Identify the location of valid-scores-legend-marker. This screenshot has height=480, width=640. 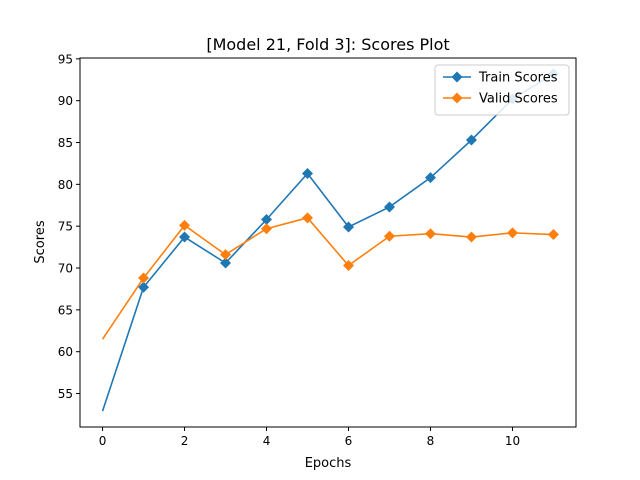
(457, 98).